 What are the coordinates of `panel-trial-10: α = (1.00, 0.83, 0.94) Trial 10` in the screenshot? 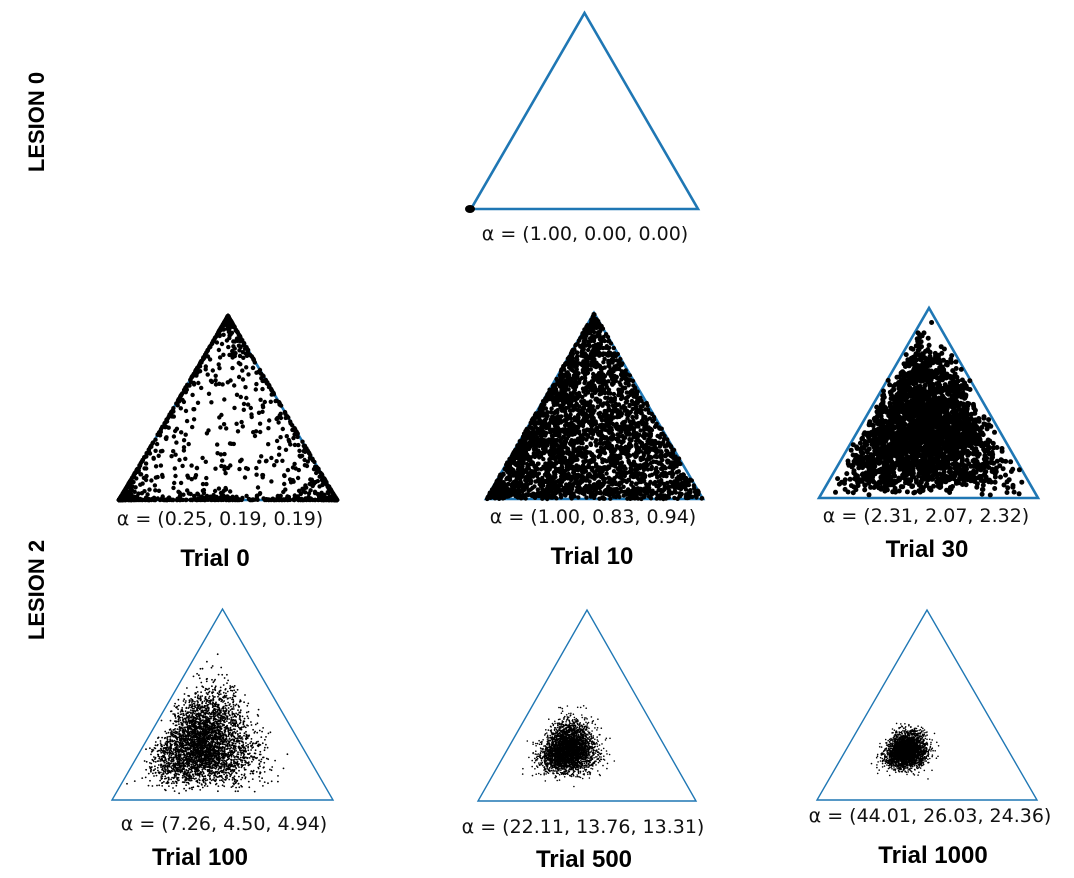 It's located at (594, 440).